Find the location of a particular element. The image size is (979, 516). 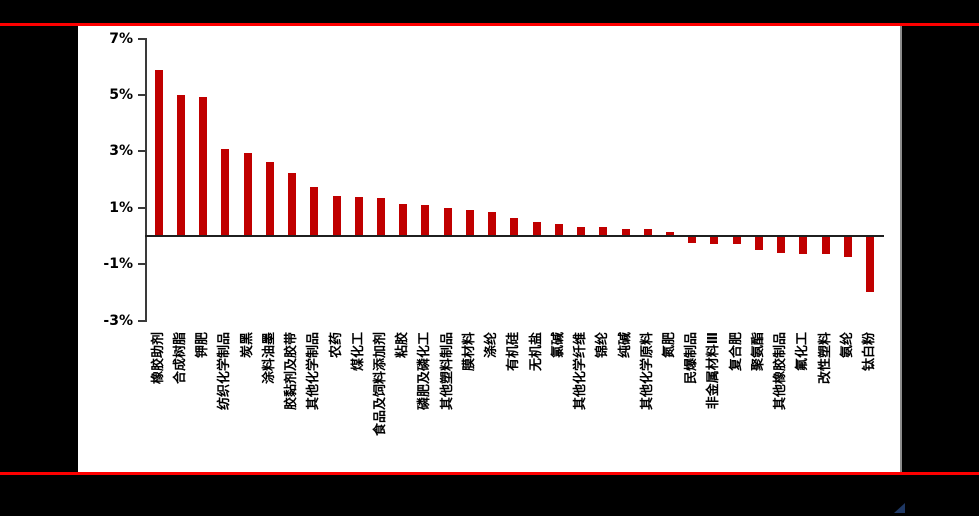

x-axis-label: 氮肥 is located at coordinates (669, 345).